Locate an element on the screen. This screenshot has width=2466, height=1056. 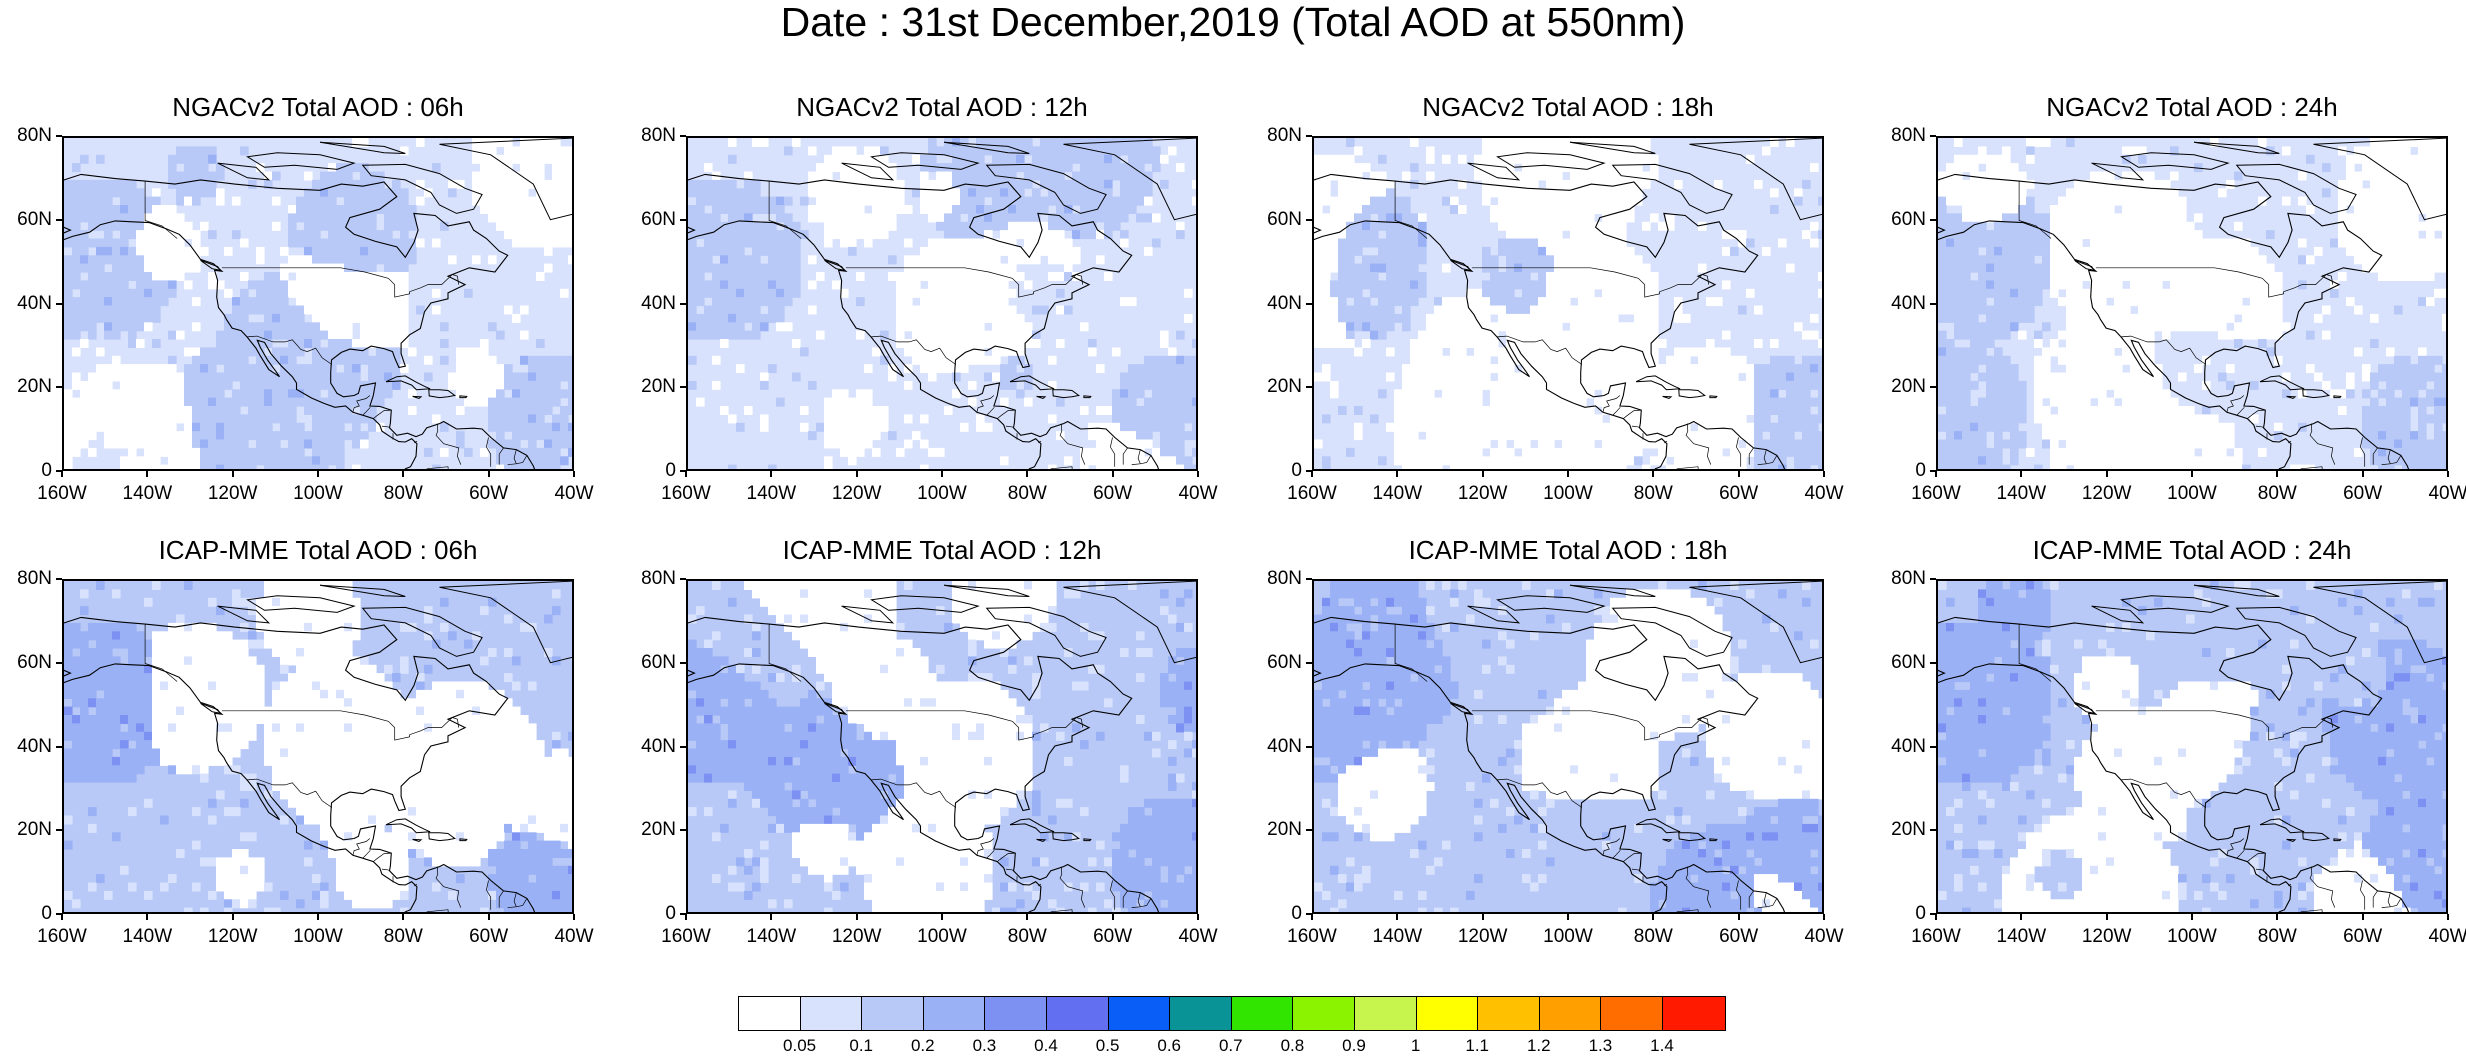
colorbar-label: 0.05 is located at coordinates (800, 1045).